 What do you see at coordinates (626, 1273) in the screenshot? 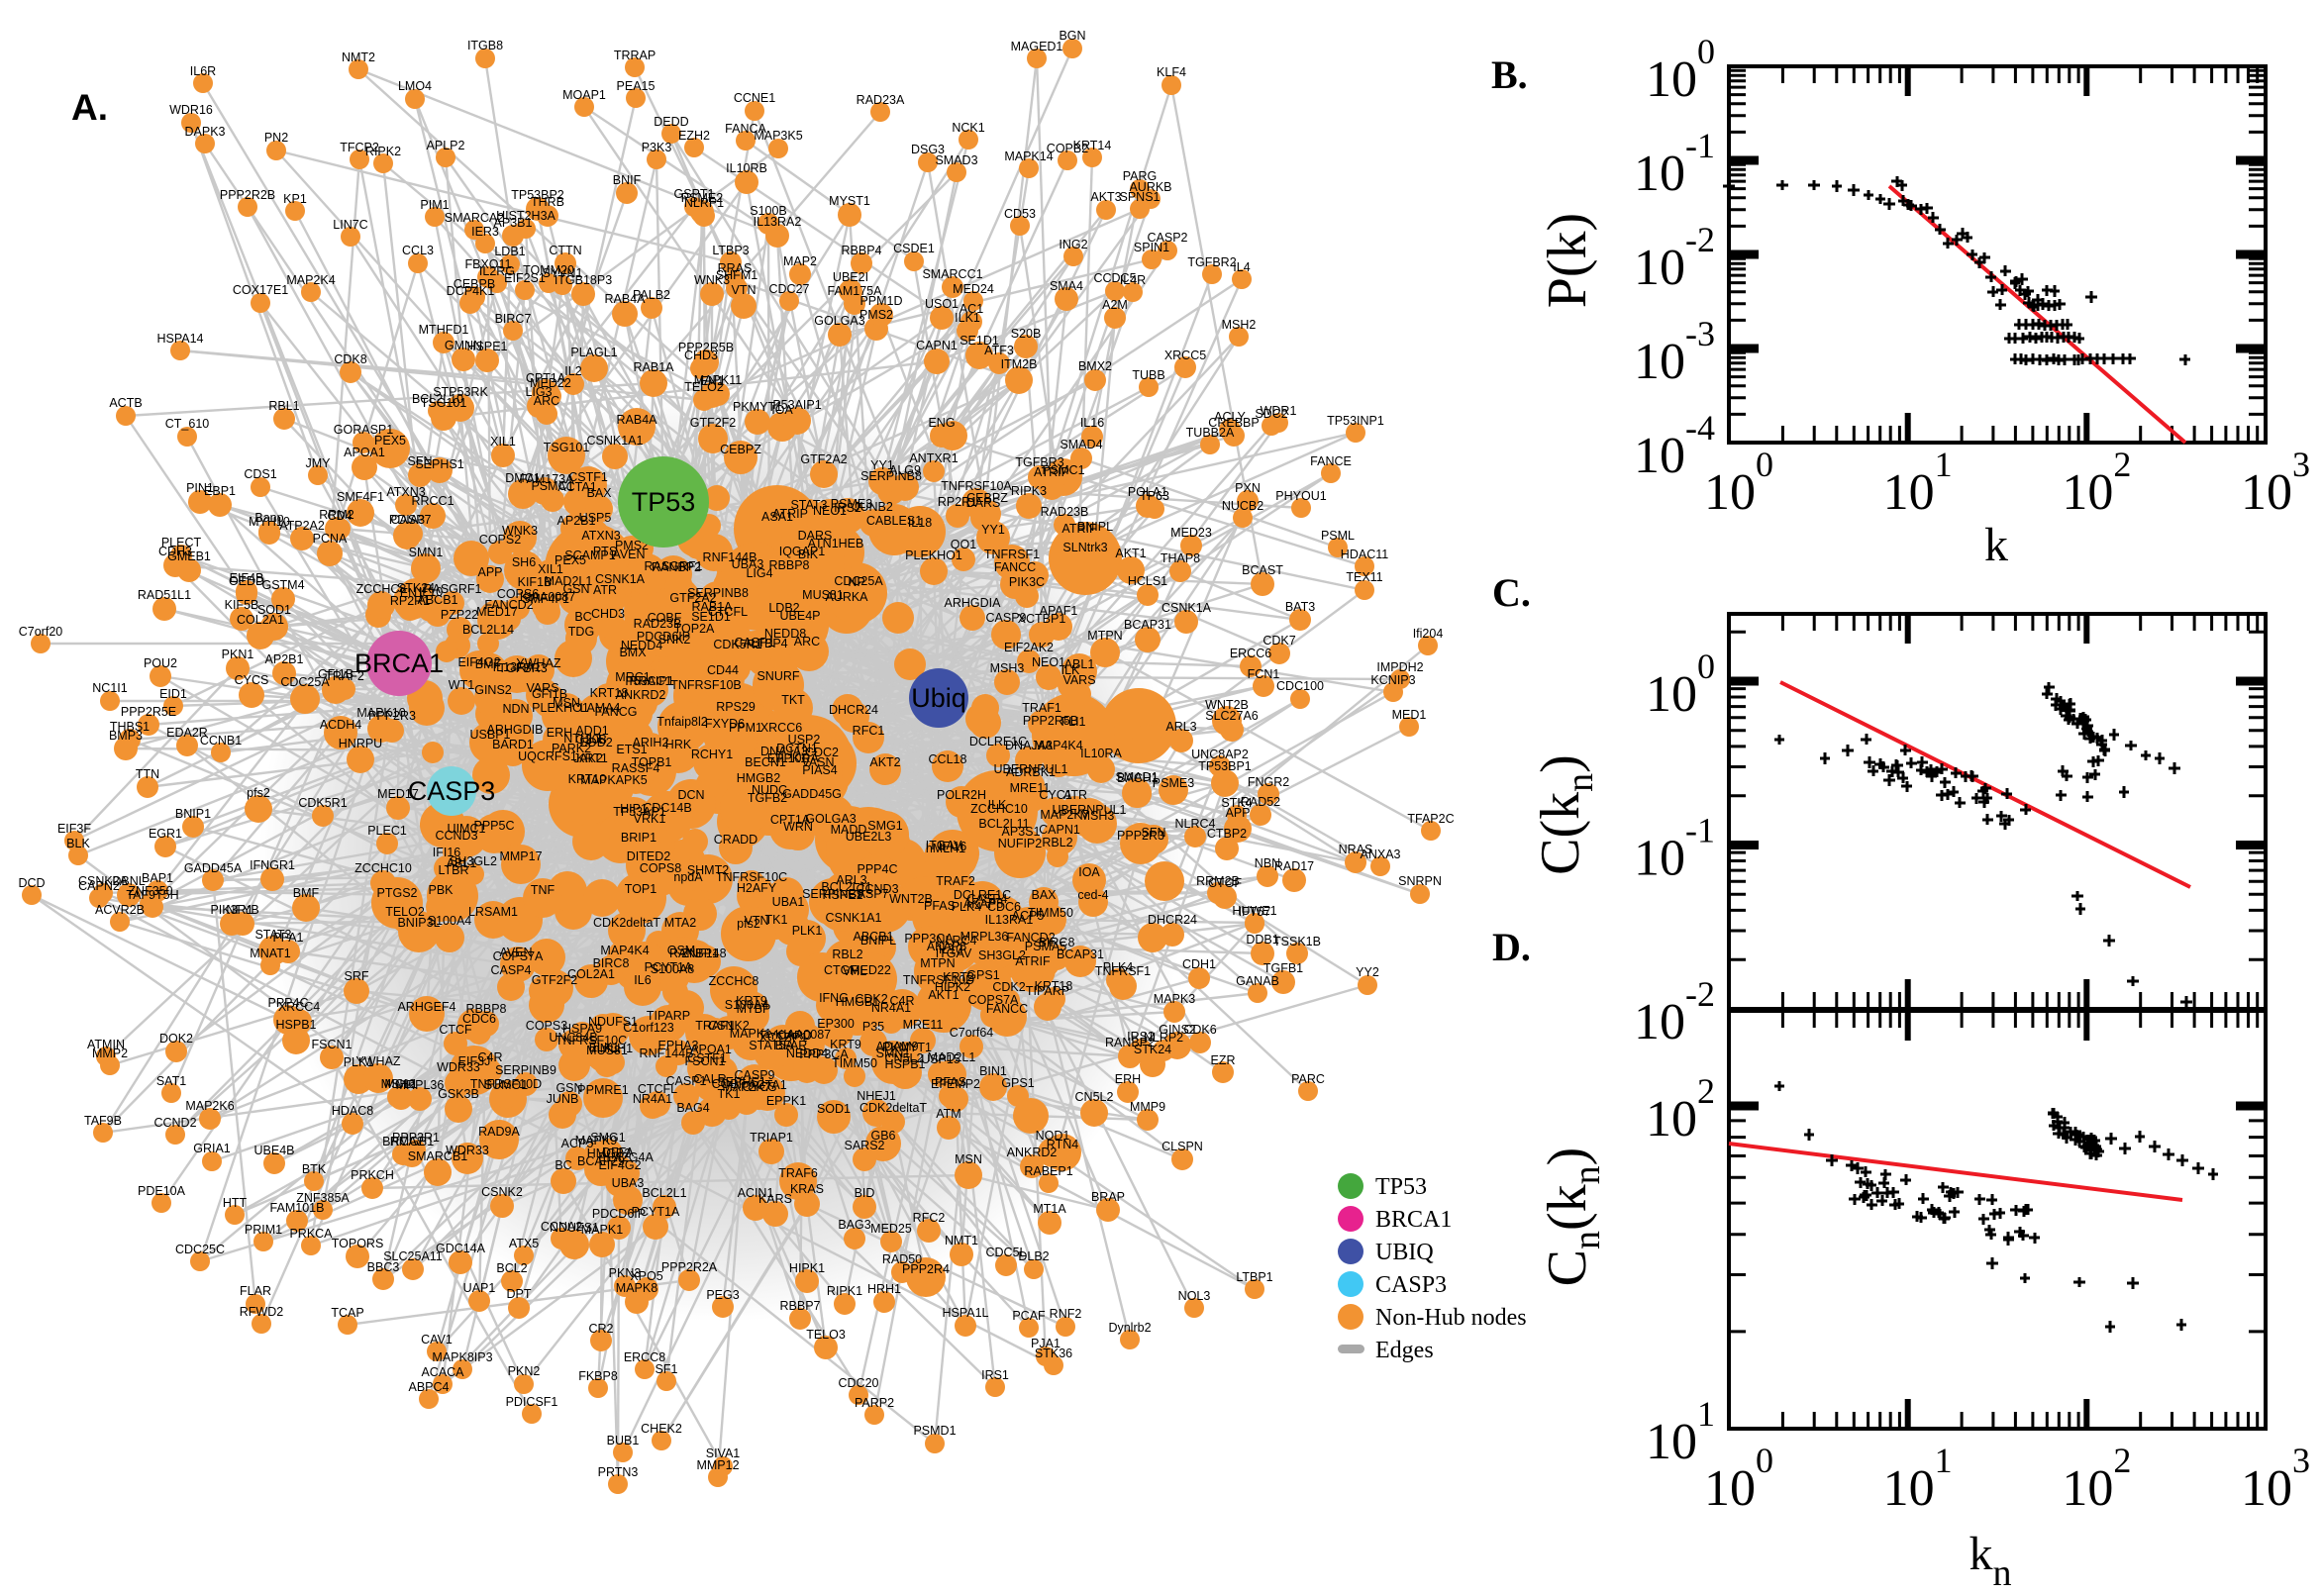
I see `svg-text: PKN3` at bounding box center [626, 1273].